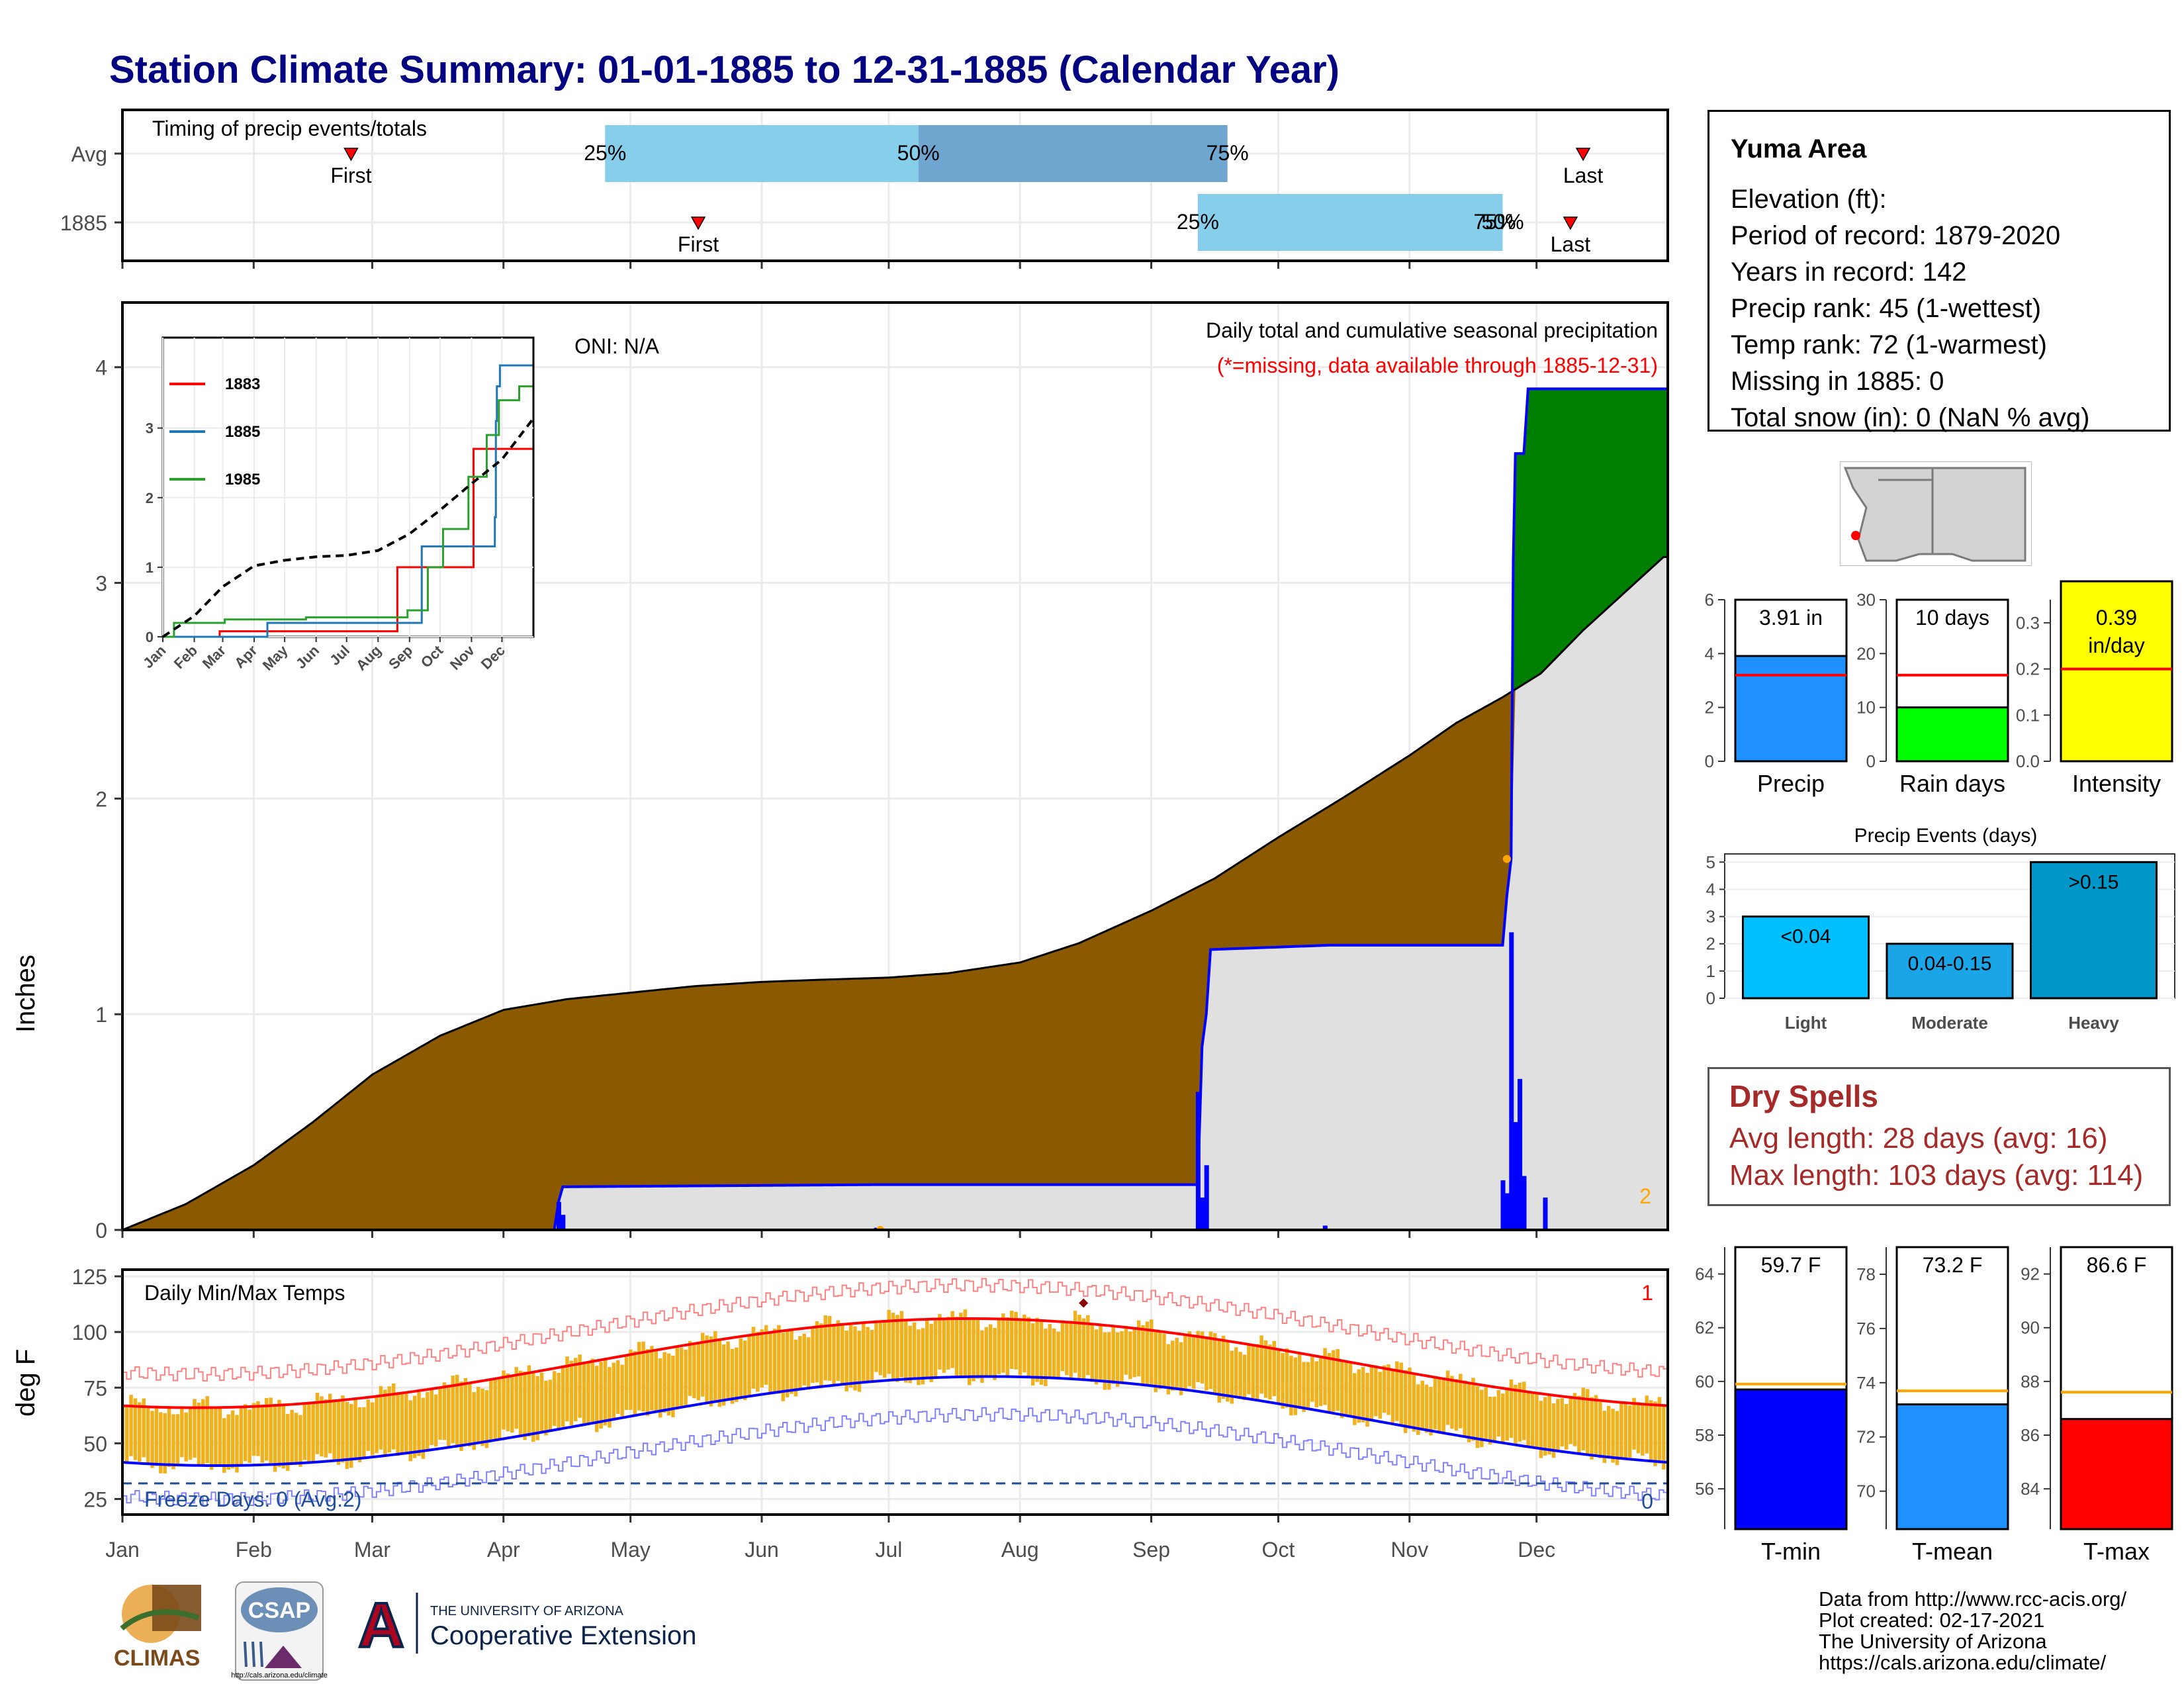  I want to click on summary-title: T-min, so click(1791, 1551).